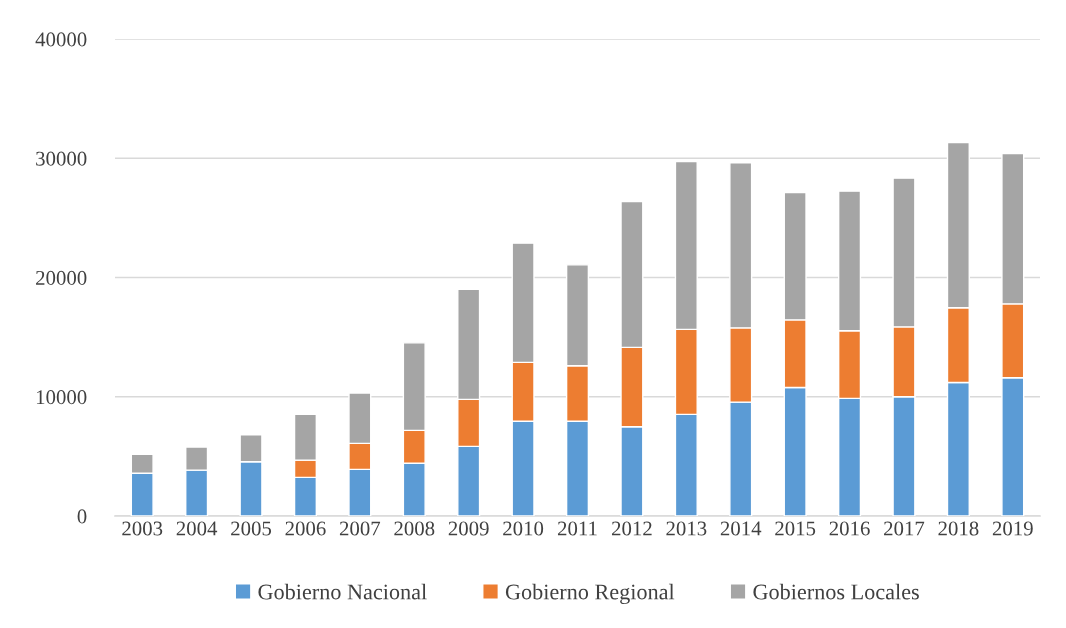 This screenshot has height=628, width=1066. Describe the element at coordinates (958, 528) in the screenshot. I see `x-tick-label: 2018` at that location.